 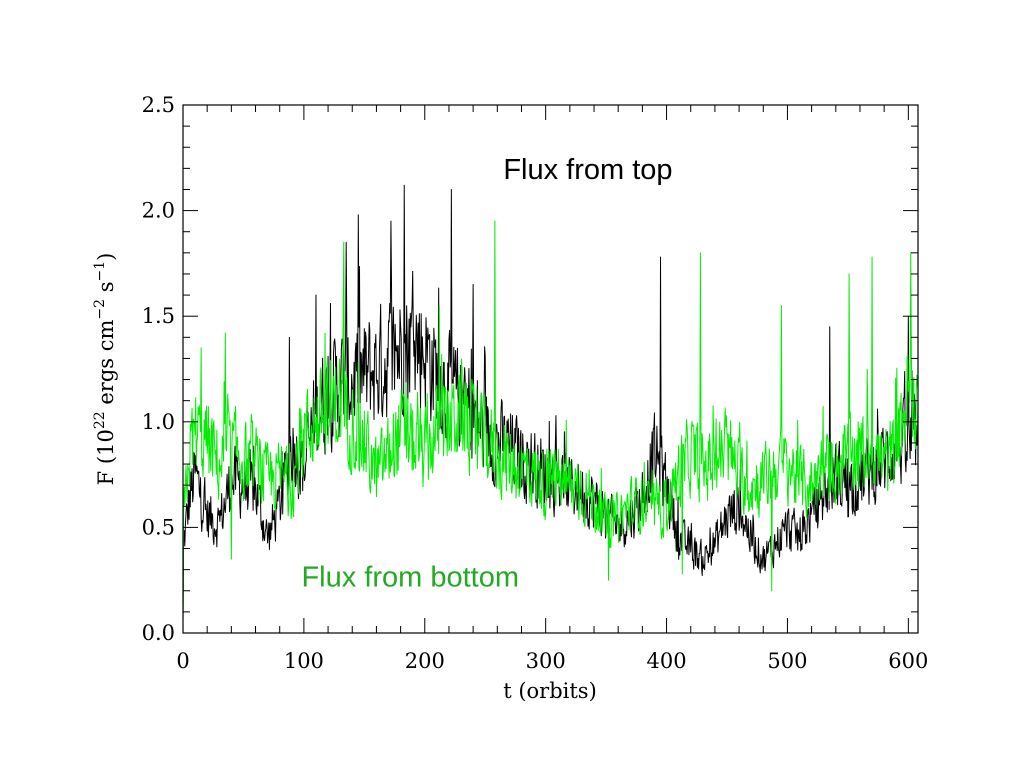 I want to click on y-tick-label: 0.0, so click(x=158, y=633).